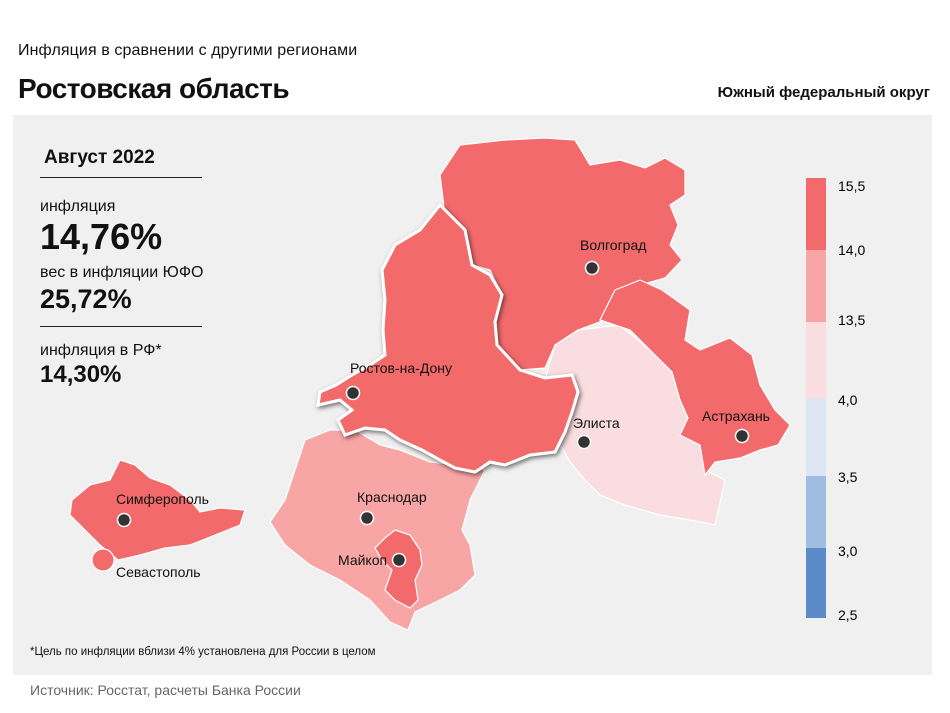 The width and height of the screenshot is (950, 713). I want to click on chart-subtitle: Инфляция в сравнении с другими регионами, so click(188, 50).